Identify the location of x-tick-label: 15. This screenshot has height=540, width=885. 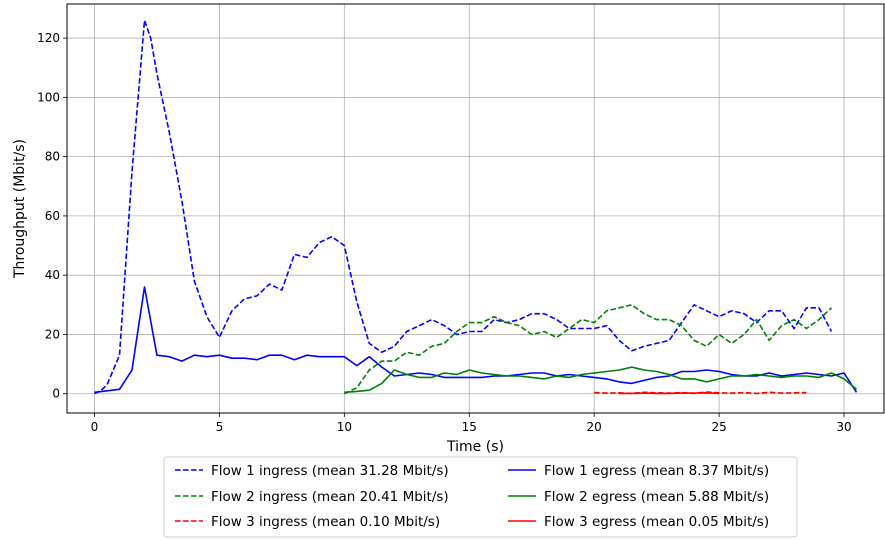
(469, 427).